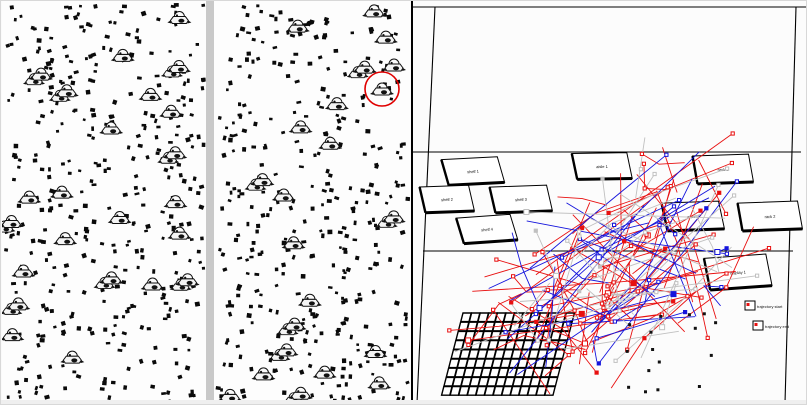  What do you see at coordinates (723, 169) in the screenshot?
I see `fixture-shelf-7: rack 1` at bounding box center [723, 169].